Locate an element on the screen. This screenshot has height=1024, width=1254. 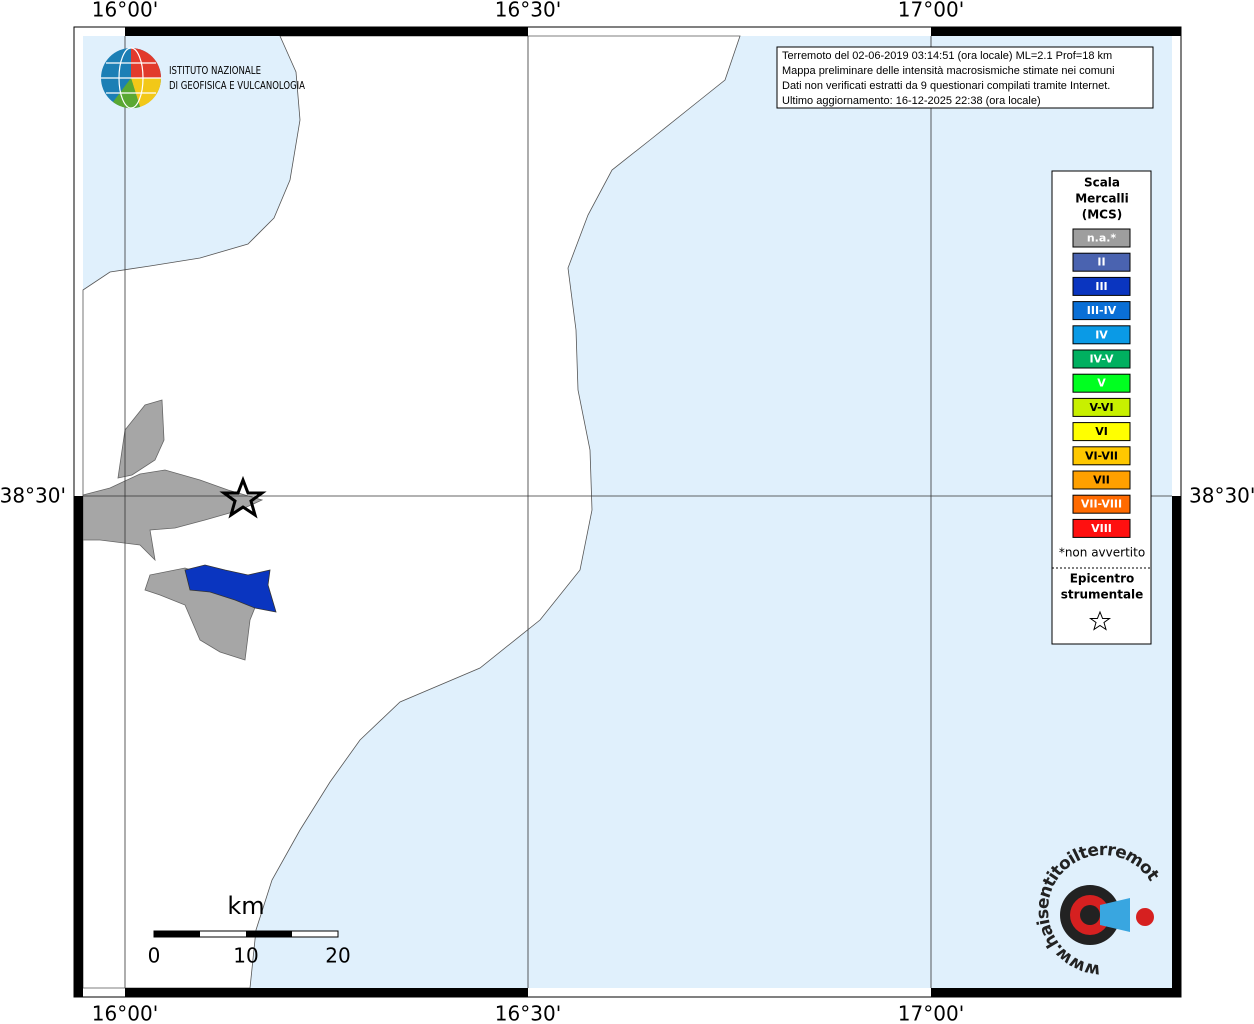
legend-label: IV is located at coordinates (1101, 334).